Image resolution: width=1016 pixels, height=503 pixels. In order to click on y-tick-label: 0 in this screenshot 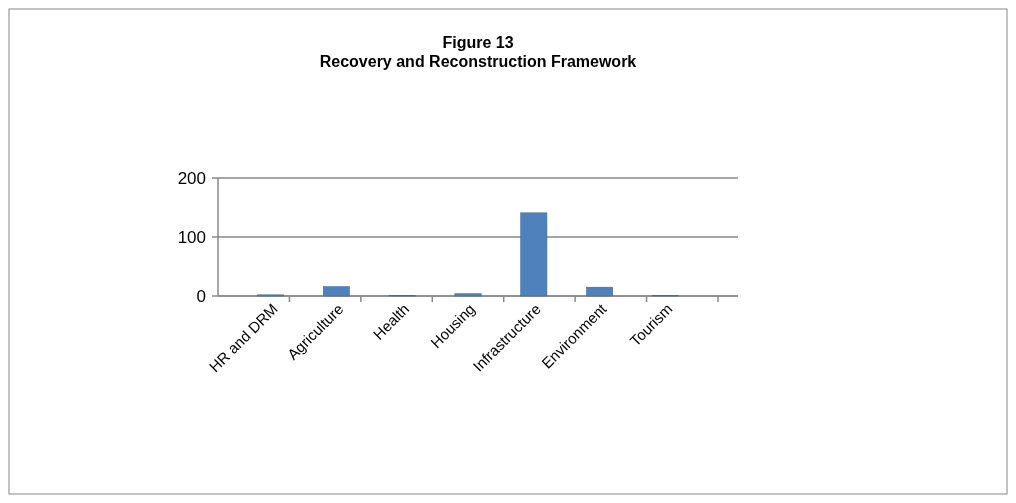, I will do `click(201, 296)`.